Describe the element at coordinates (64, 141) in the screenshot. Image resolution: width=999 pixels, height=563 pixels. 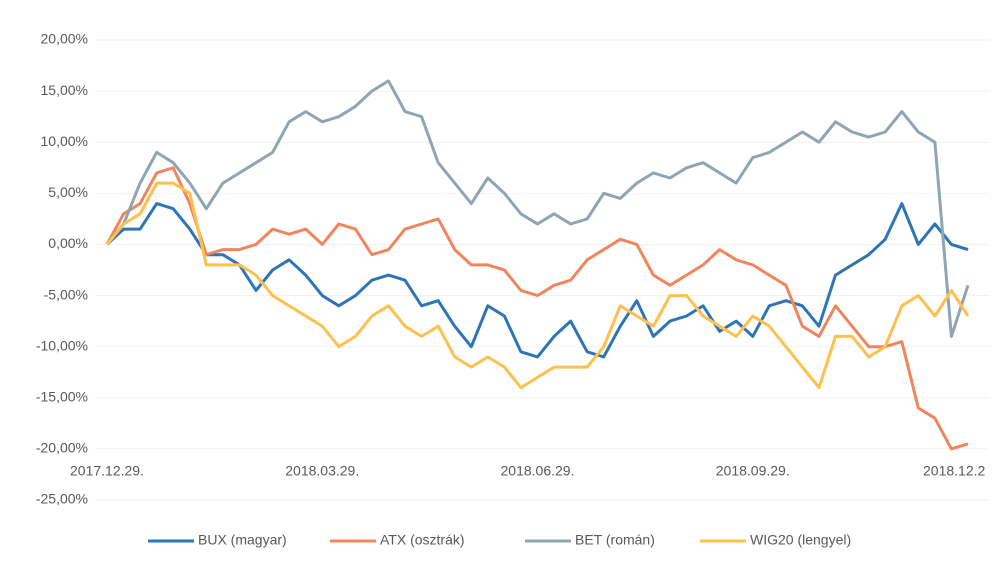
I see `y-tick-label: 10,00%` at that location.